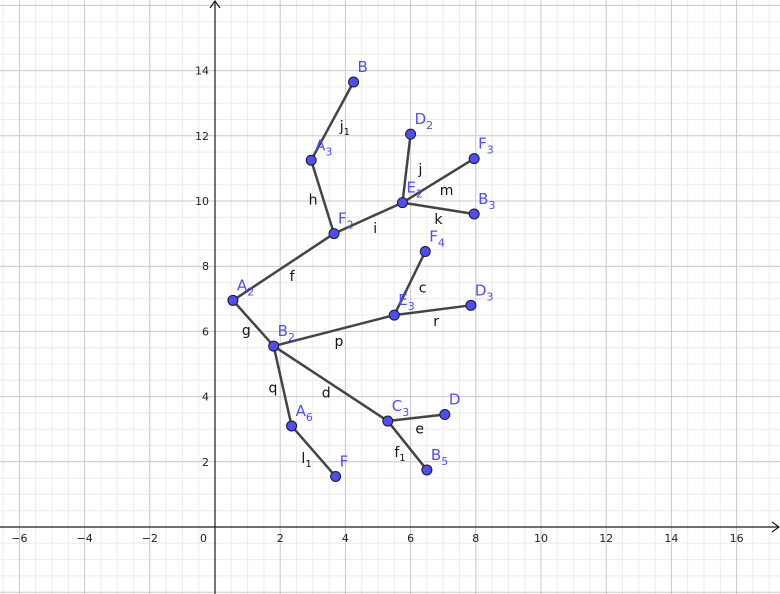  Describe the element at coordinates (331, 383) in the screenshot. I see `segment-d` at that location.